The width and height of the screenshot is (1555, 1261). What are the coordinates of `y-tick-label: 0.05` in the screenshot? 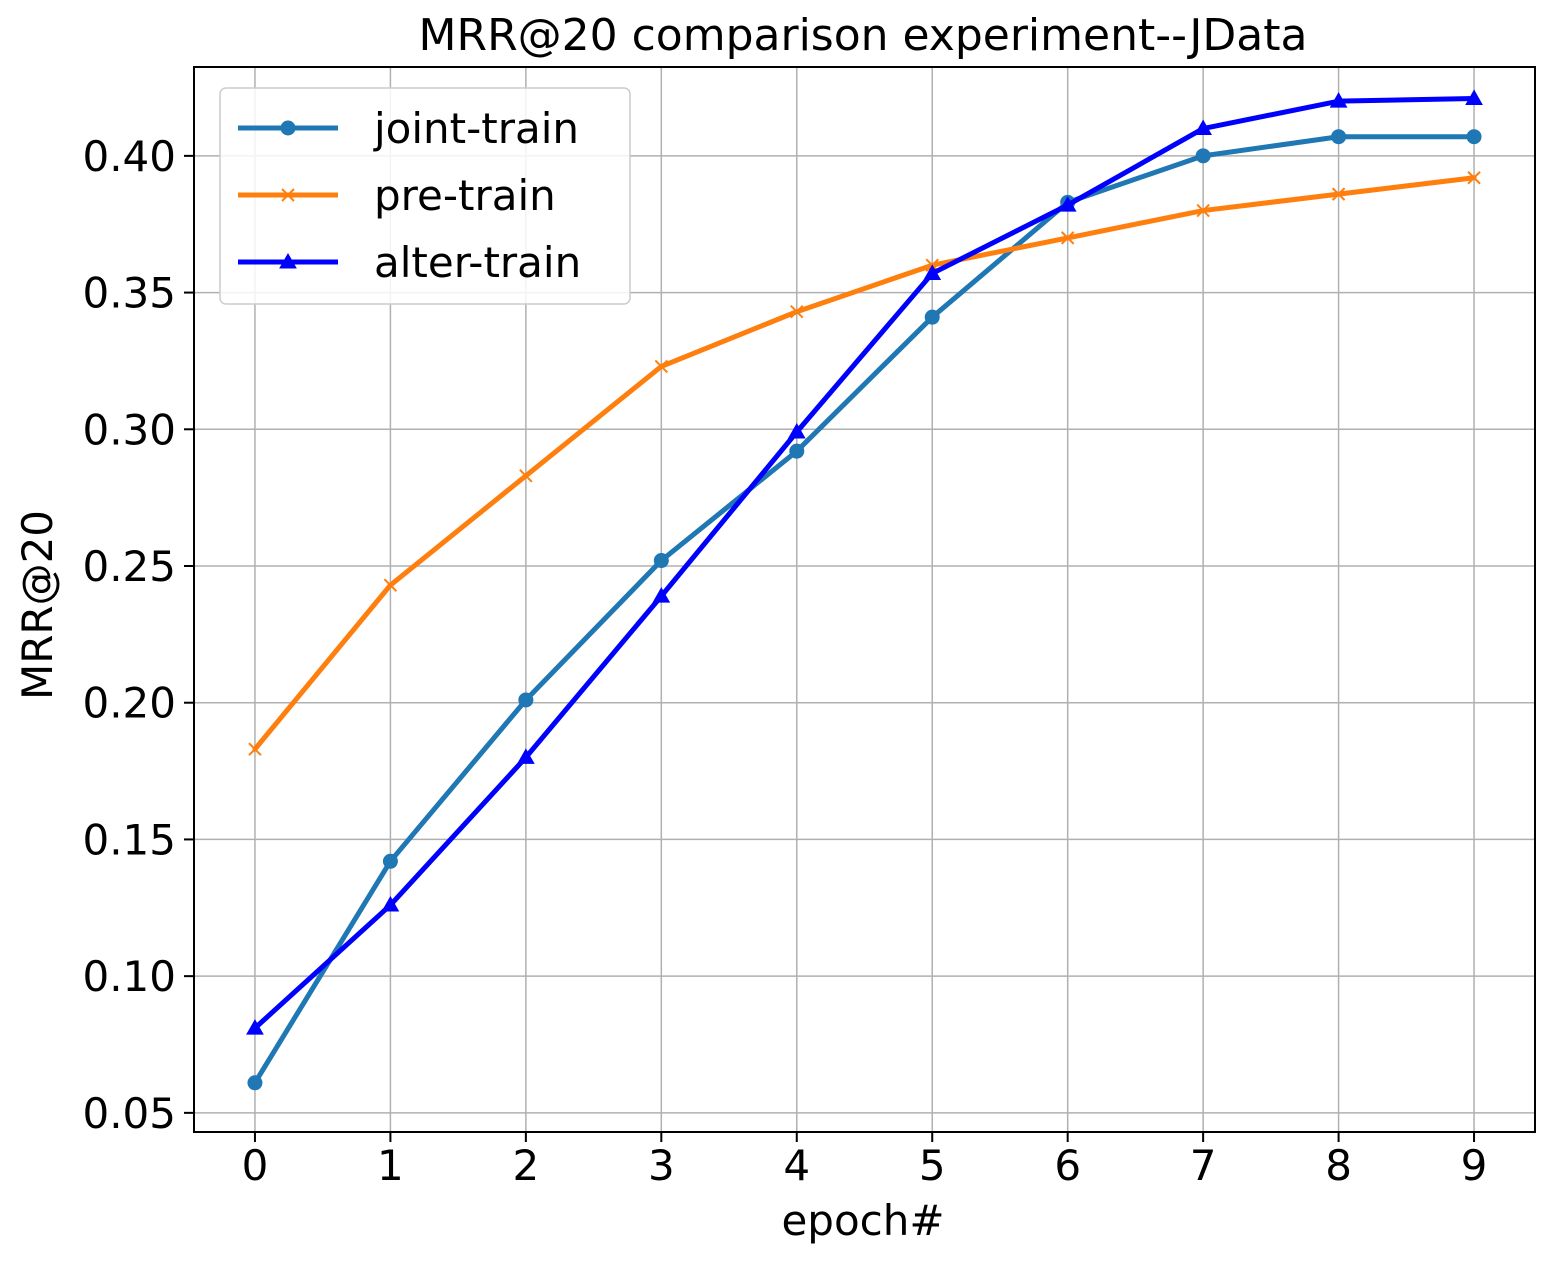 It's located at (129, 1113).